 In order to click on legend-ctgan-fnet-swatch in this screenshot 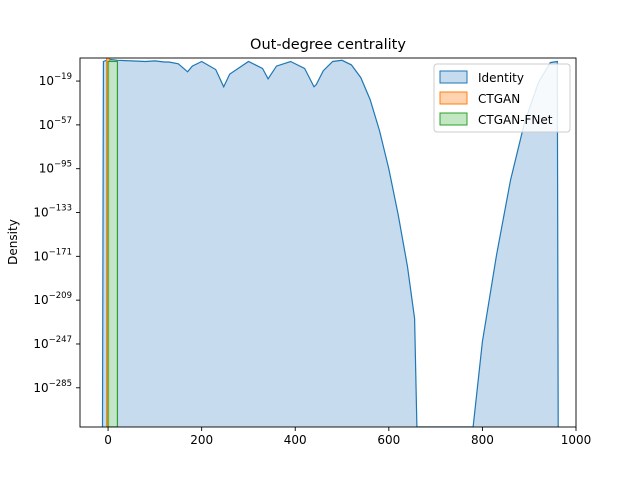, I will do `click(453, 119)`.